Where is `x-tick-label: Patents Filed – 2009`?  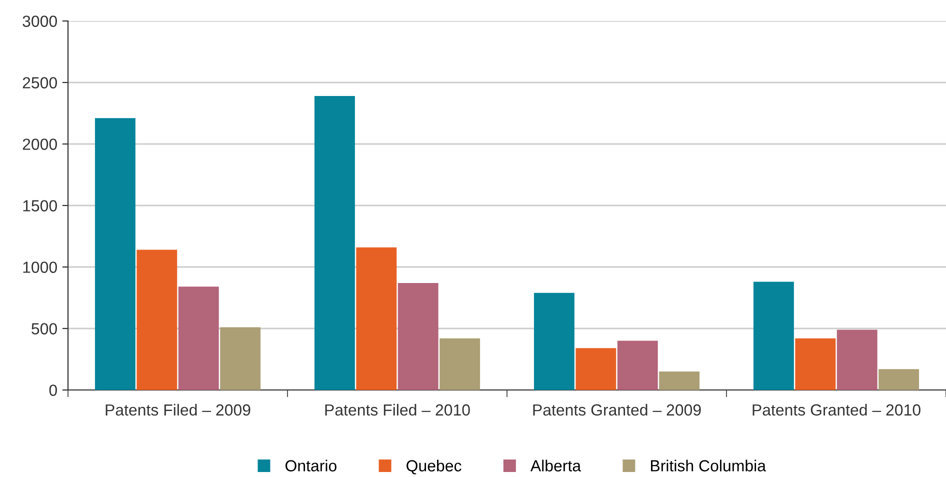
x-tick-label: Patents Filed – 2009 is located at coordinates (178, 410).